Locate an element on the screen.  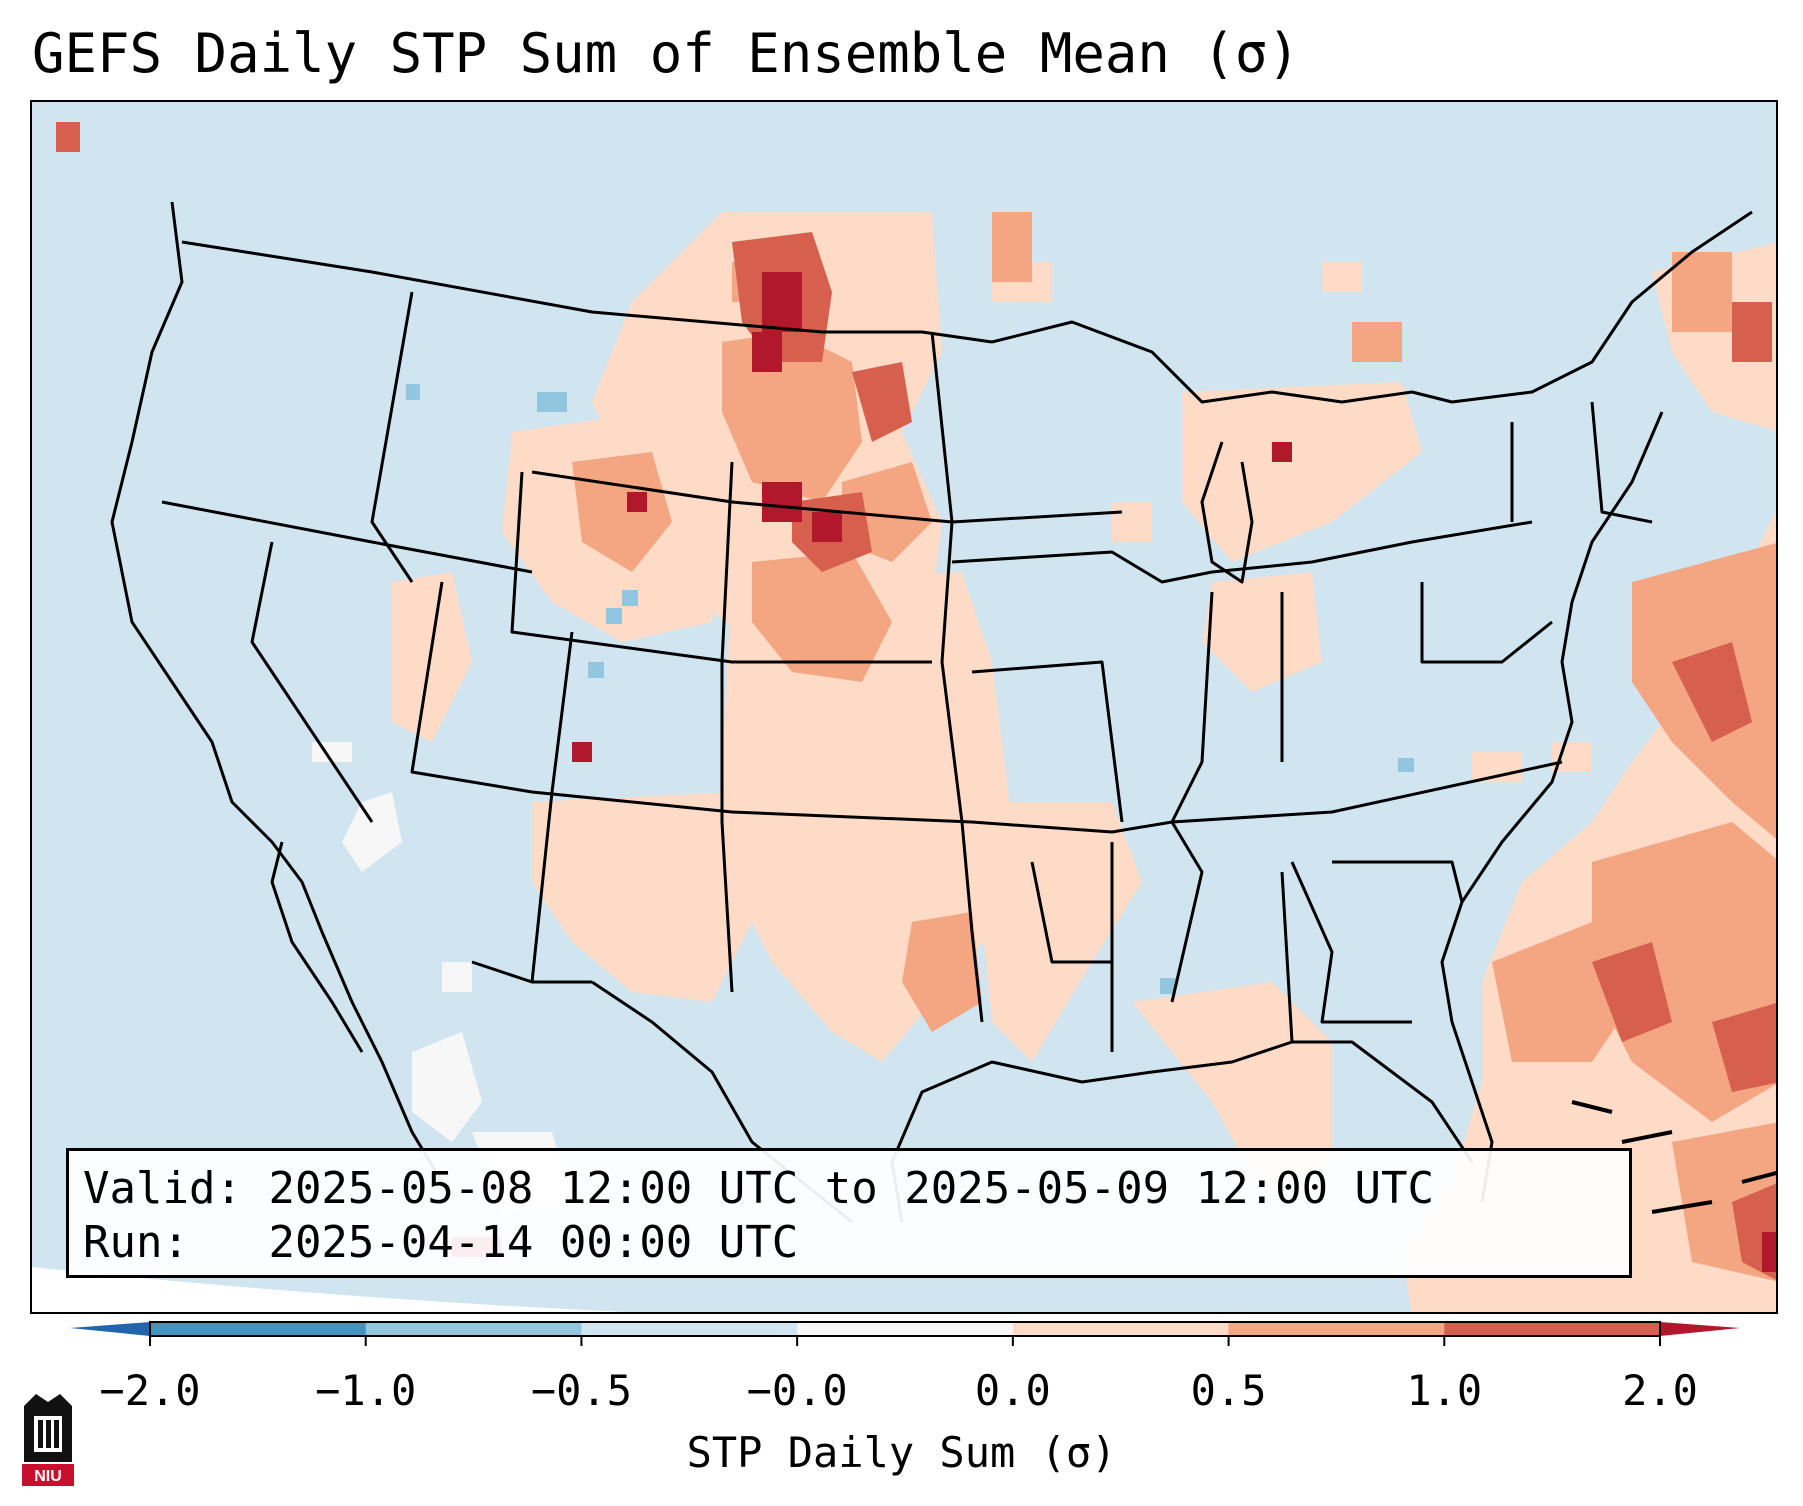
colorbar-outline is located at coordinates (905, 1329).